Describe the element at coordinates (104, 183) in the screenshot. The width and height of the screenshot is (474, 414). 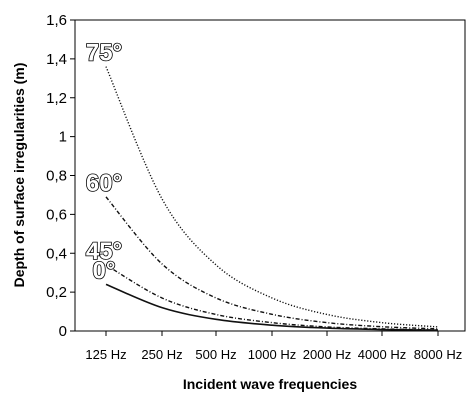
I see `series-label-2: 60°` at that location.